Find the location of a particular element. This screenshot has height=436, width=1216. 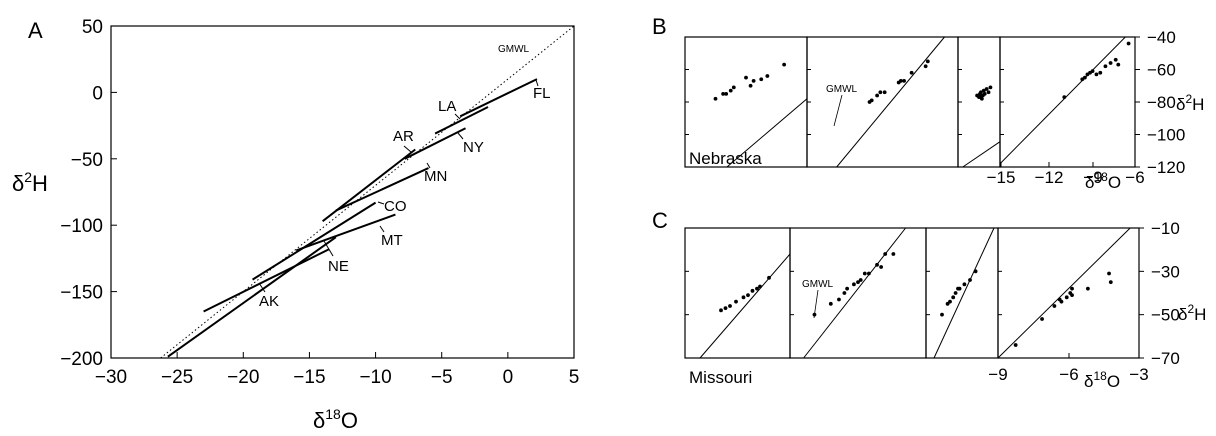

annotation-ak: AK is located at coordinates (269, 301).